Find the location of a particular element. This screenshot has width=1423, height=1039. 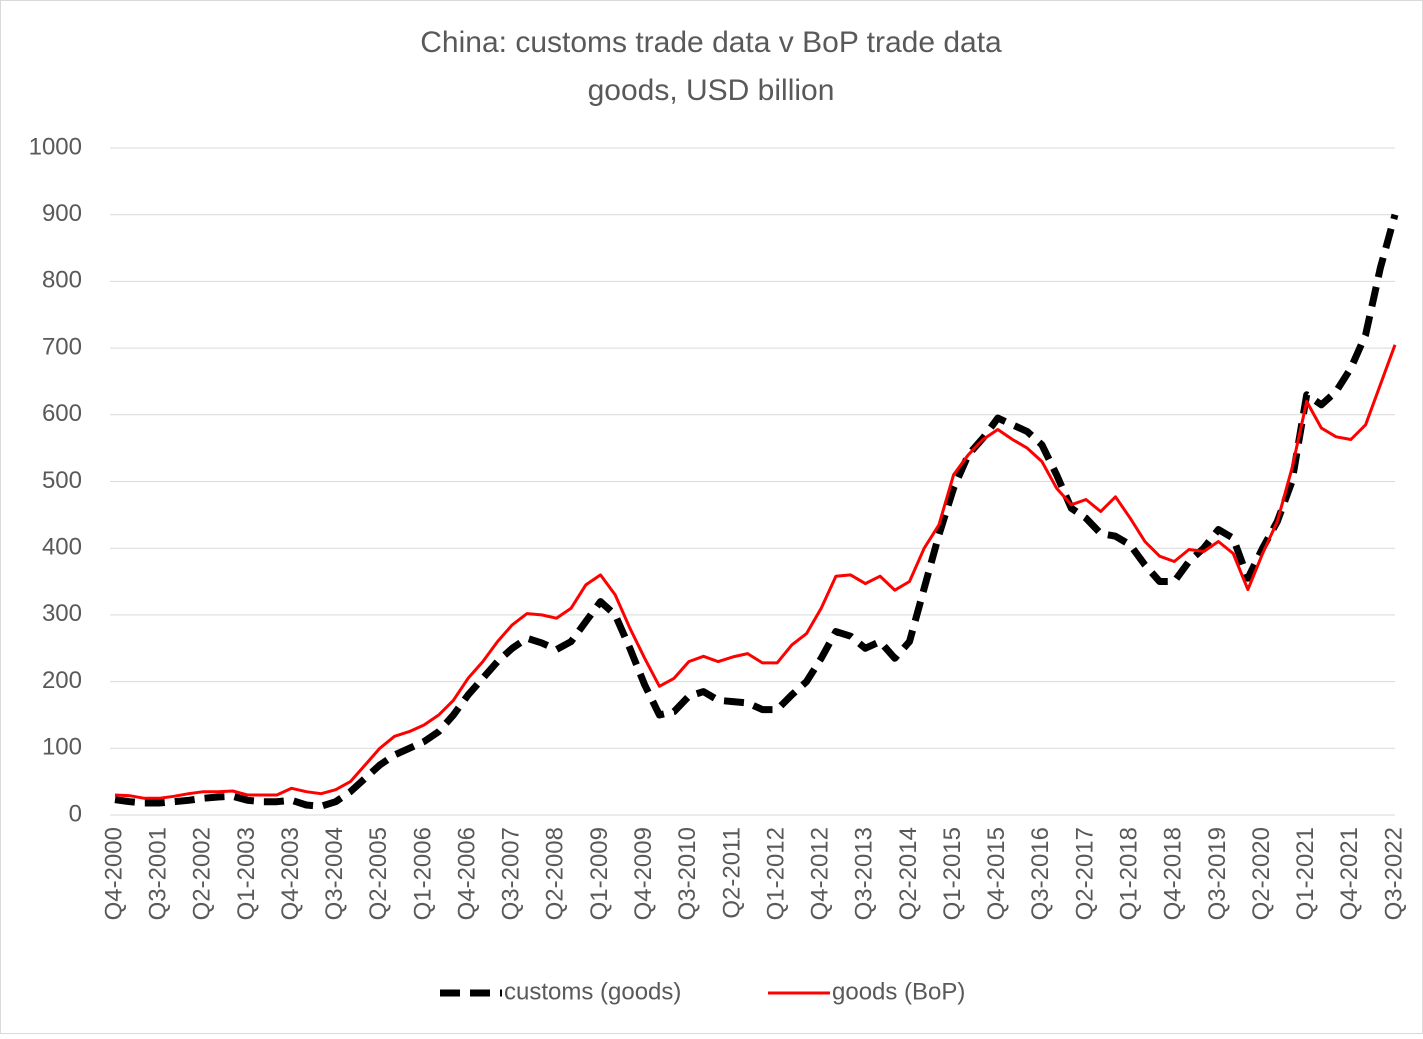

x-tick-label: Q2-2011 is located at coordinates (731, 873).